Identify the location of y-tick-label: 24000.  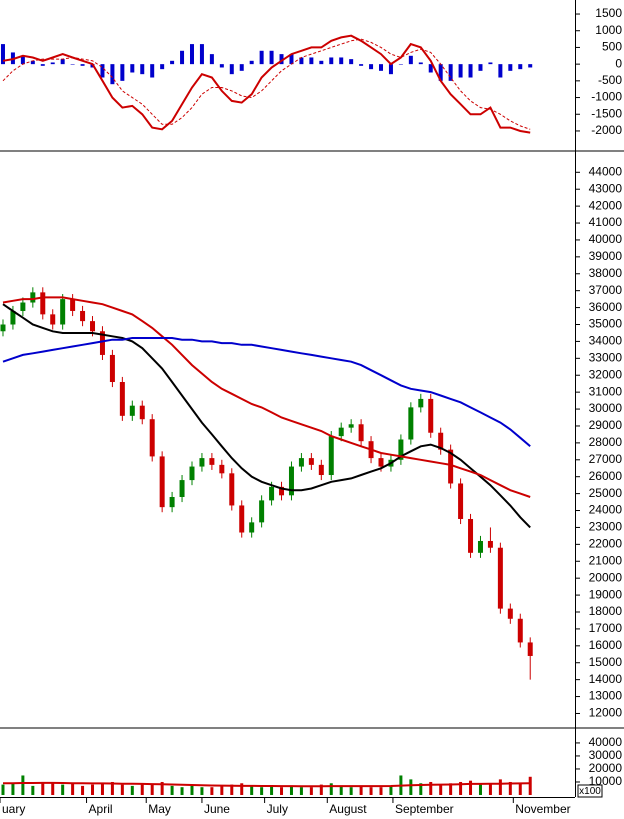
(606, 510).